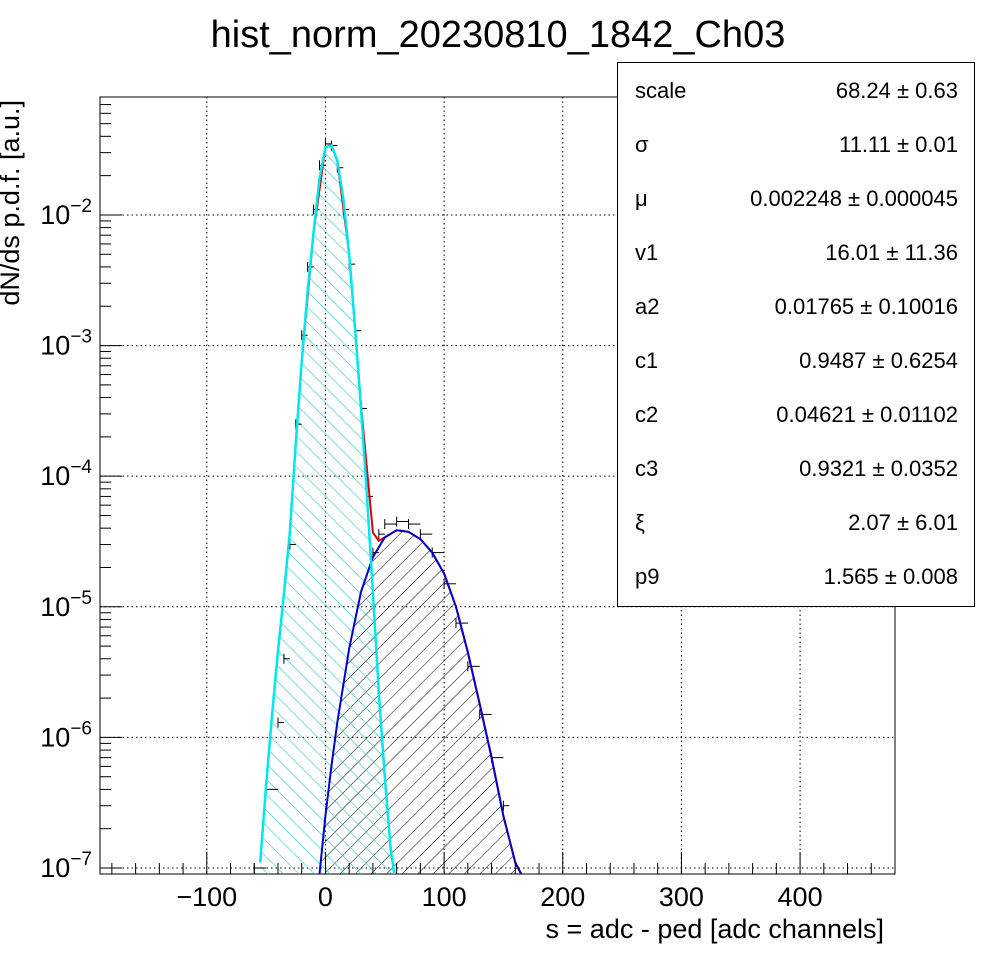 The height and width of the screenshot is (972, 996). Describe the element at coordinates (642, 144) in the screenshot. I see `stat-name: σ` at that location.